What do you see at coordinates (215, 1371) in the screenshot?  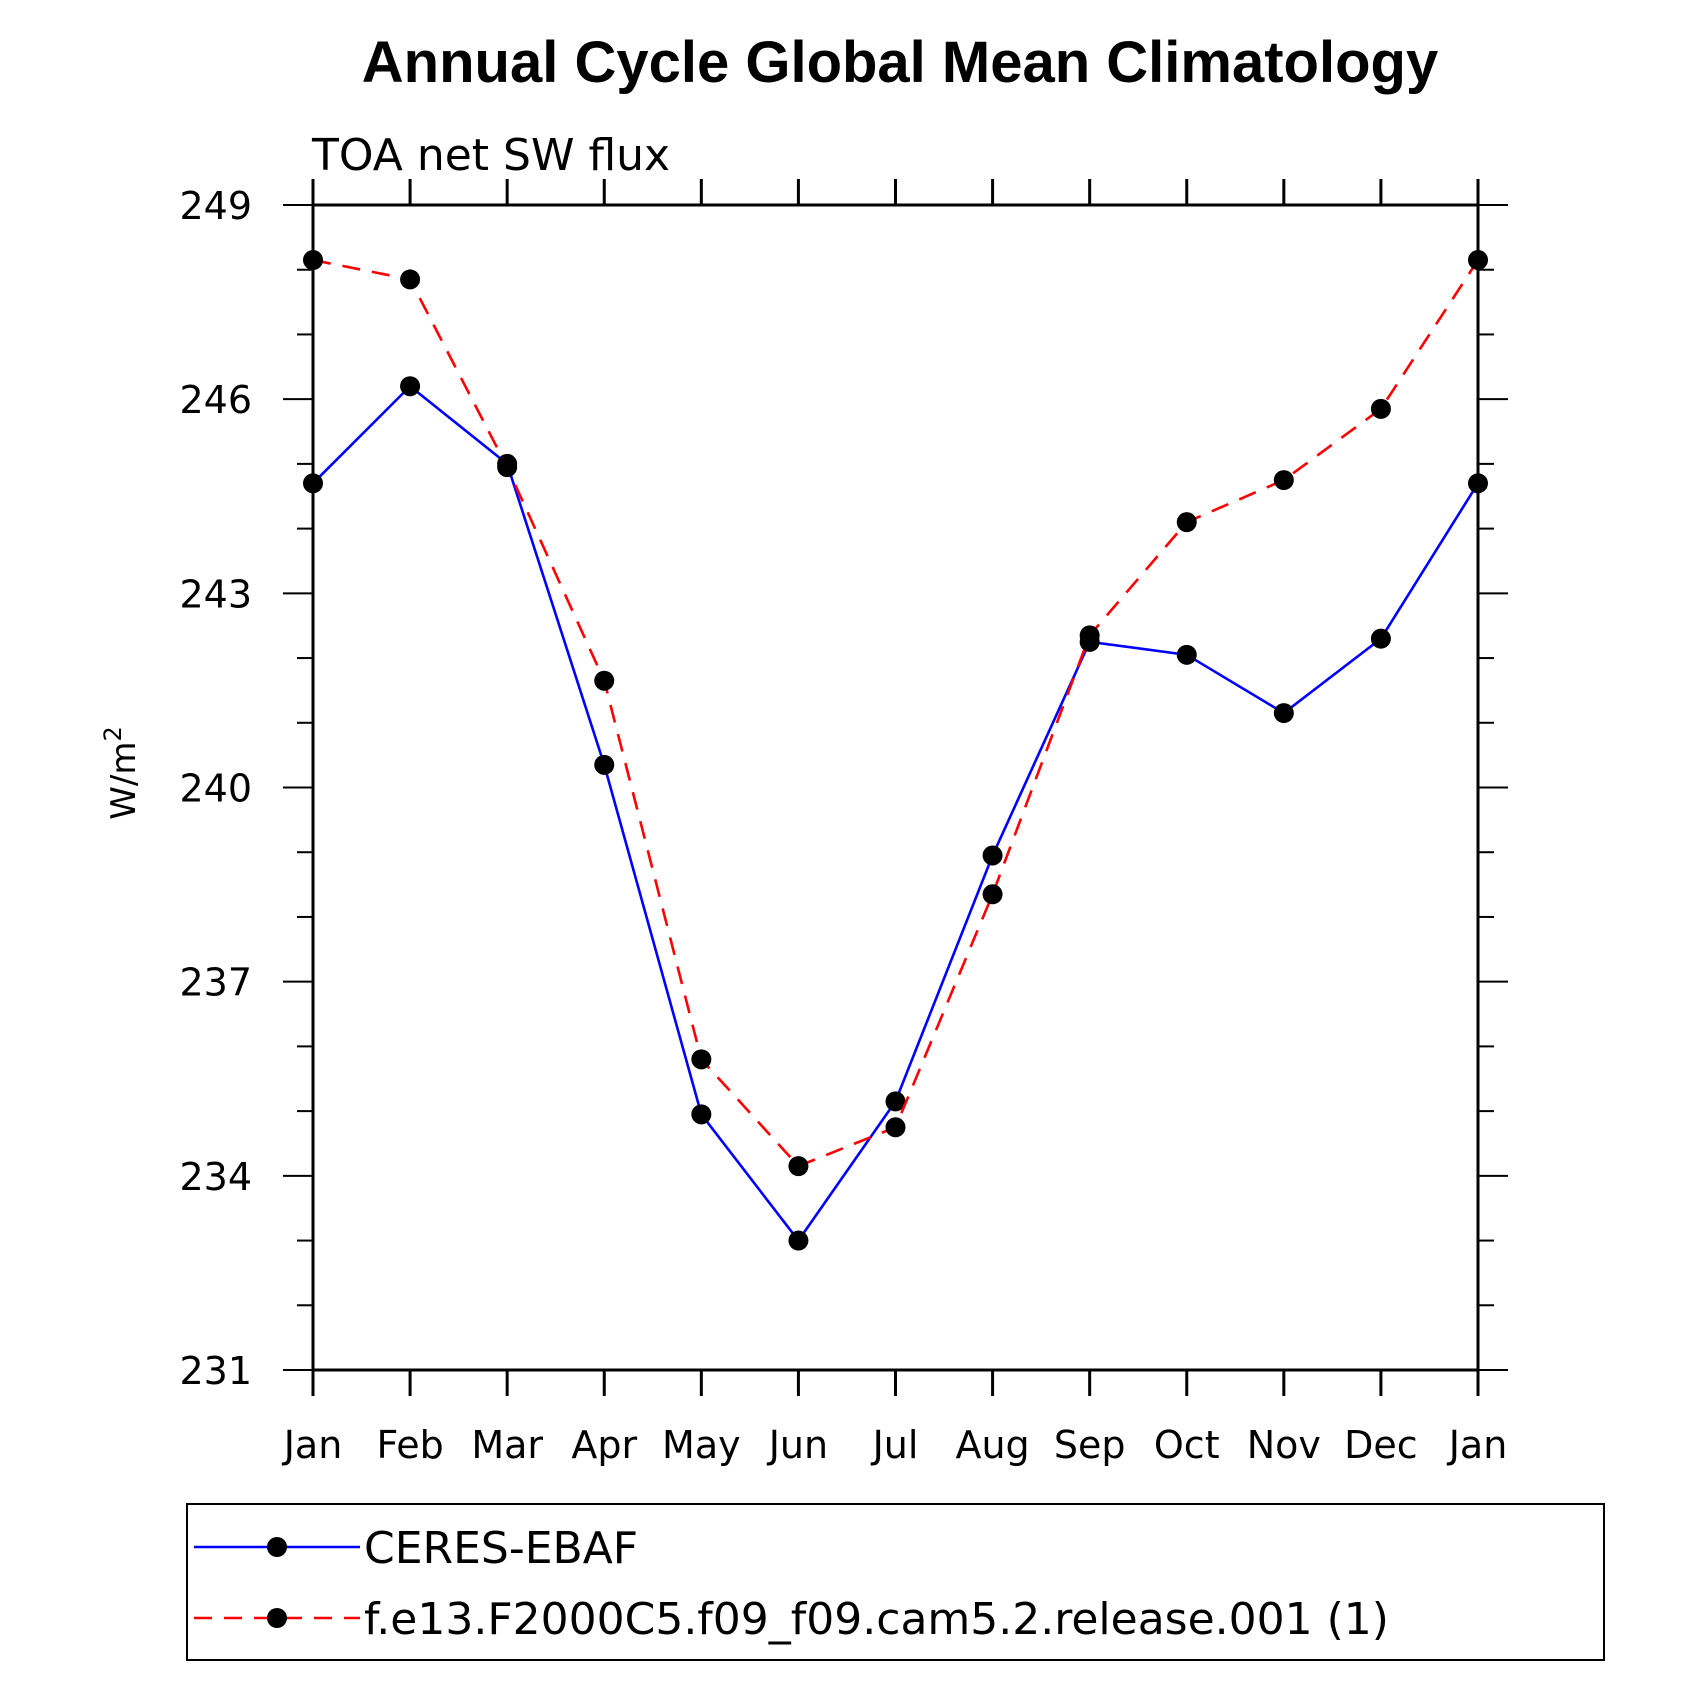 I see `y-tick-label: 231` at bounding box center [215, 1371].